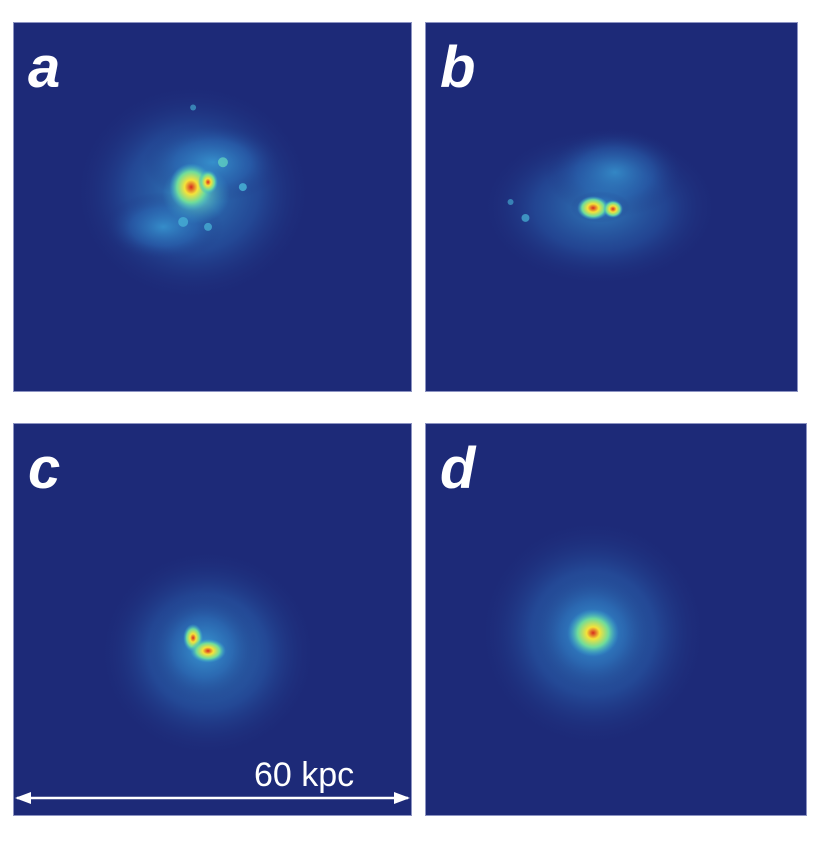 This screenshot has width=830, height=842. What do you see at coordinates (44, 67) in the screenshot?
I see `panel-label: a` at bounding box center [44, 67].